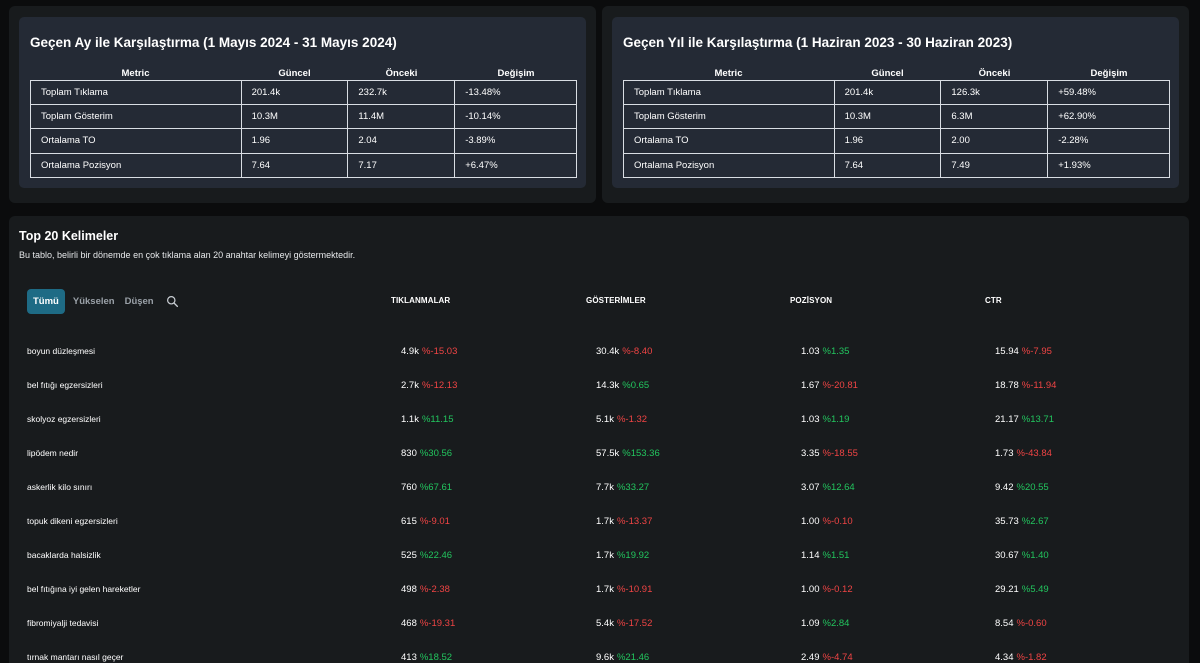  What do you see at coordinates (437, 419) in the screenshot?
I see `clicks-change: %11.15` at bounding box center [437, 419].